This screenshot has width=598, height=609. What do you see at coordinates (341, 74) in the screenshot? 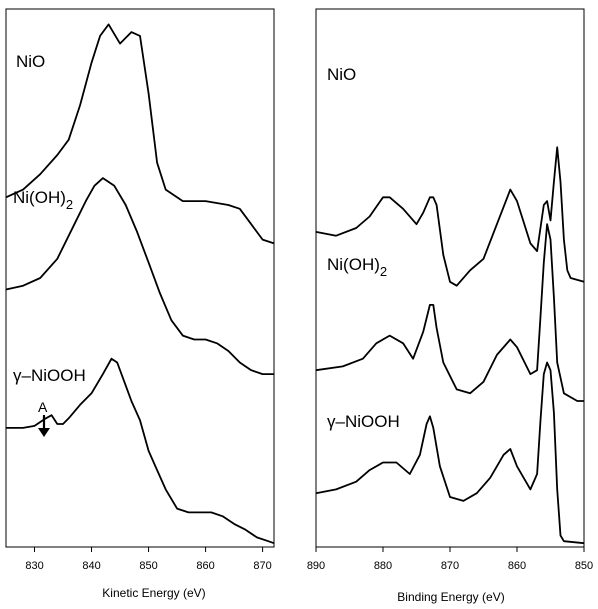
I see `right-label-nio: NiO` at bounding box center [341, 74].